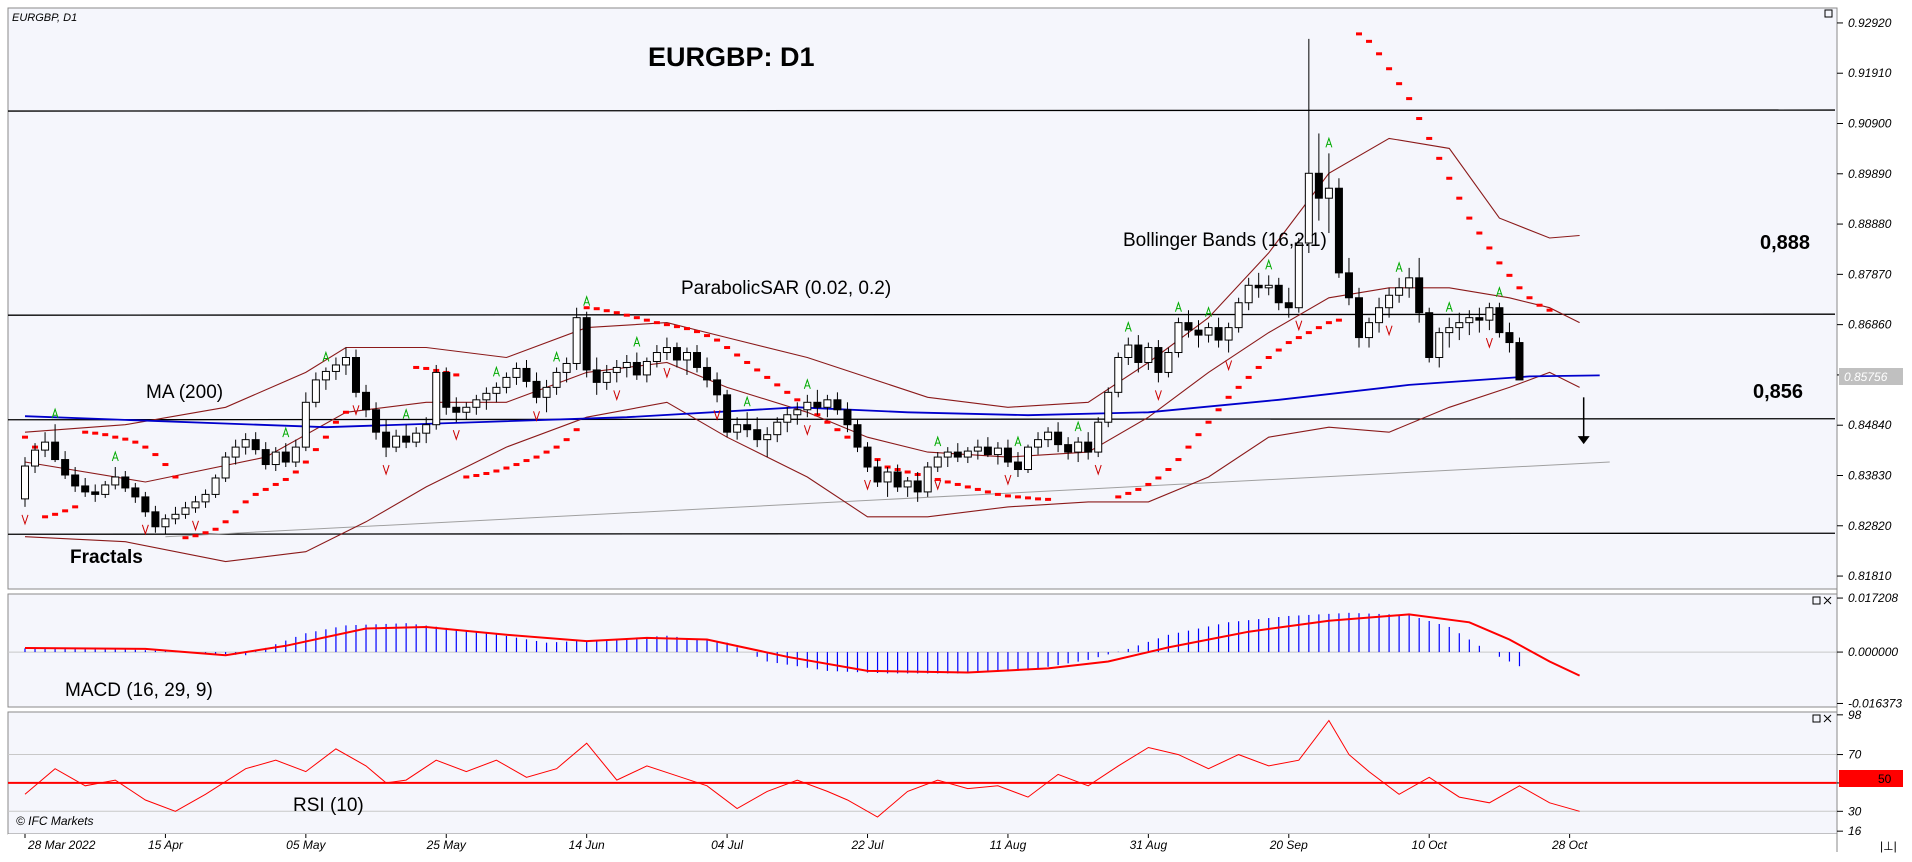 The width and height of the screenshot is (1912, 862). What do you see at coordinates (1870, 576) in the screenshot?
I see `price-tick-label: 0.81810` at bounding box center [1870, 576].